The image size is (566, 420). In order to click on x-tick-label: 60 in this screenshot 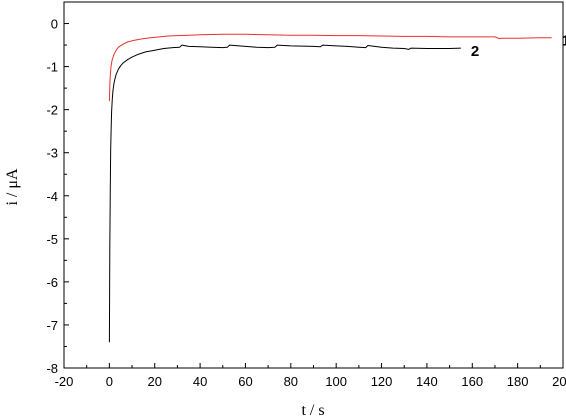, I will do `click(245, 381)`.